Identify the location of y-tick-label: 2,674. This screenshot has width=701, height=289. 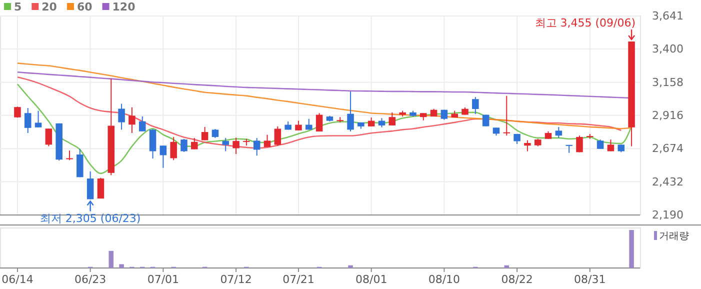
(668, 149).